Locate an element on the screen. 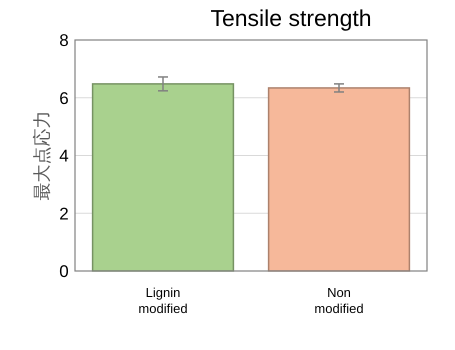  chart-title: Tensile strength is located at coordinates (291, 18).